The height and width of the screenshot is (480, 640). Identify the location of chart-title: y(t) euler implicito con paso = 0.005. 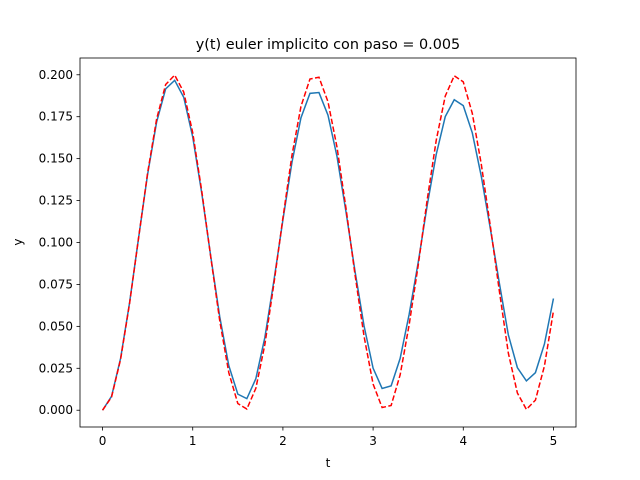
(328, 45).